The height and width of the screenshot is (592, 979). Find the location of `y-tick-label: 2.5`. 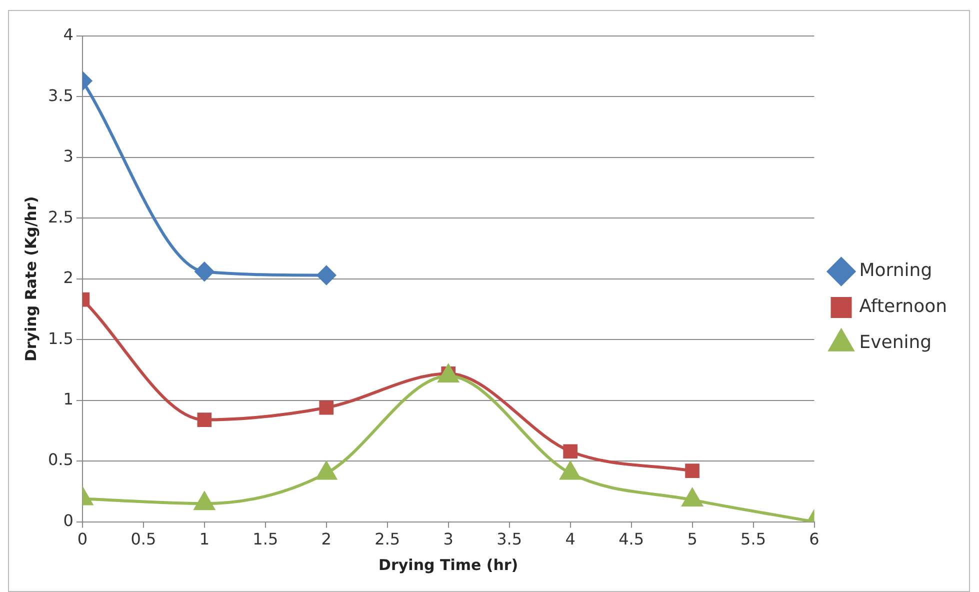

y-tick-label: 2.5 is located at coordinates (61, 216).